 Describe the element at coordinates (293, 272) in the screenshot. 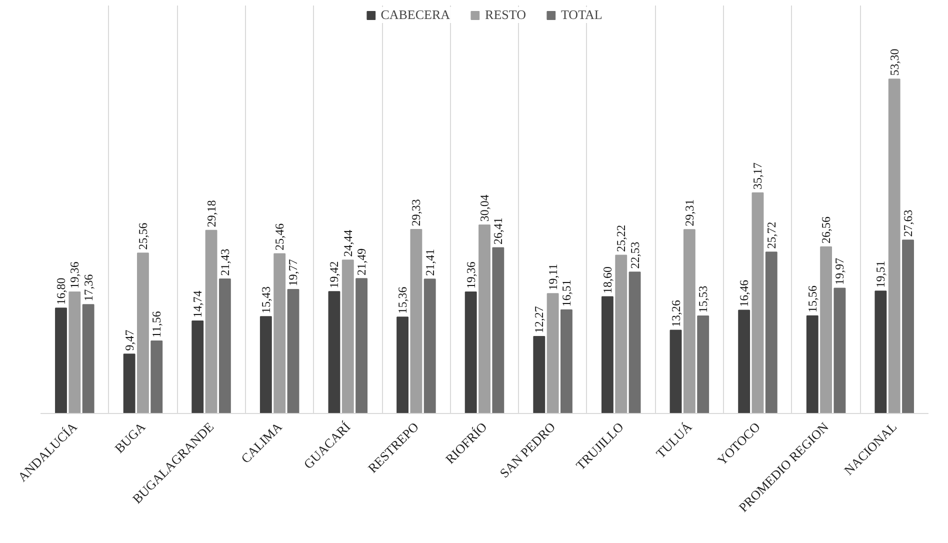

I see `data-label: 19,77` at that location.